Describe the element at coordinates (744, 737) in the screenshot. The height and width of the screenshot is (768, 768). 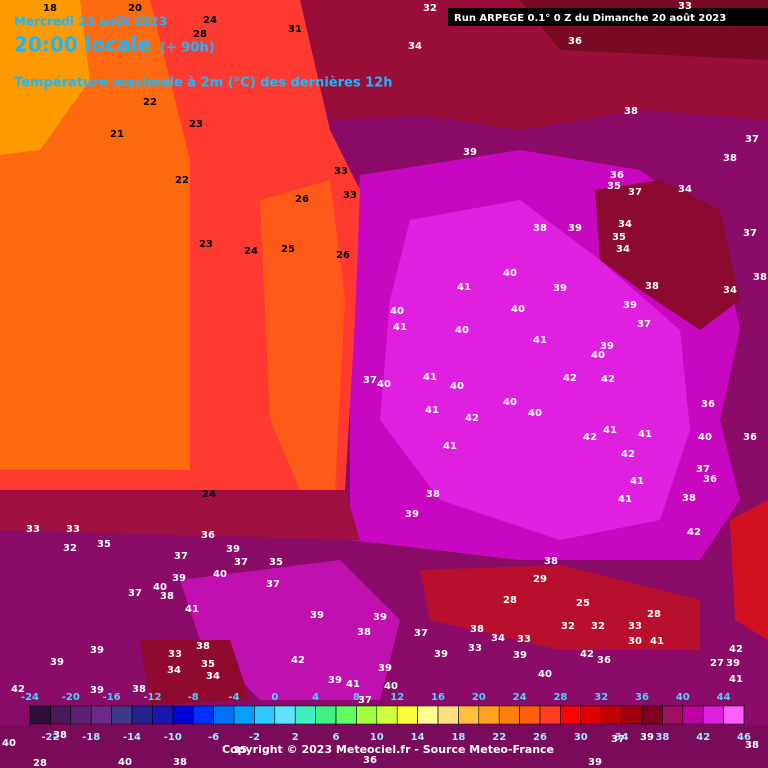
I see `legend-tick-label: 46` at that location.